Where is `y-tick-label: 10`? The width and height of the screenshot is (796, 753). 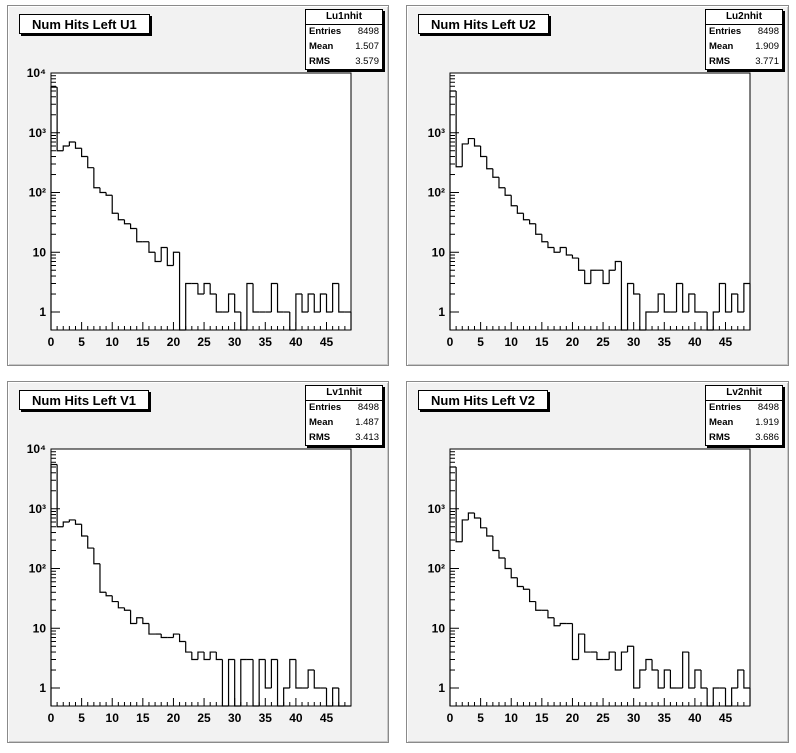 y-tick-label: 10 is located at coordinates (40, 628).